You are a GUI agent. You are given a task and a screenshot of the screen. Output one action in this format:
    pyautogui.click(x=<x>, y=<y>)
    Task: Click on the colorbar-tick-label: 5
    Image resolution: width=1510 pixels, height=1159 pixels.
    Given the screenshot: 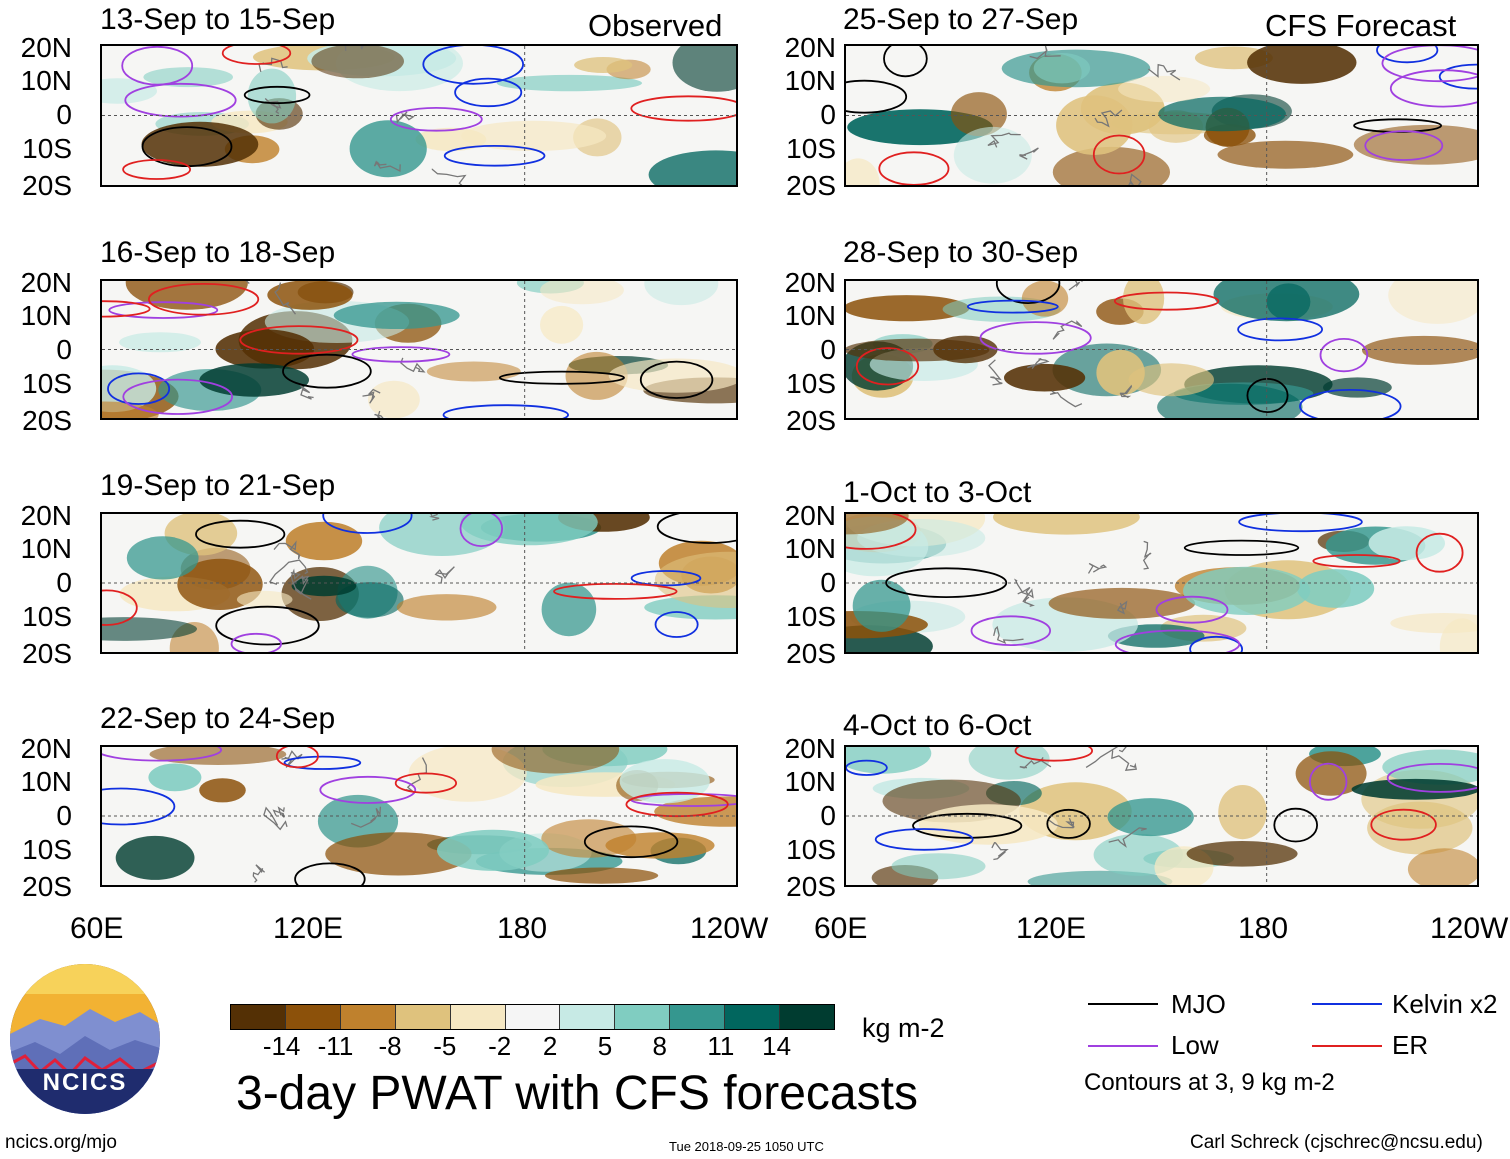 What is the action you would take?
    pyautogui.click(x=605, y=1046)
    